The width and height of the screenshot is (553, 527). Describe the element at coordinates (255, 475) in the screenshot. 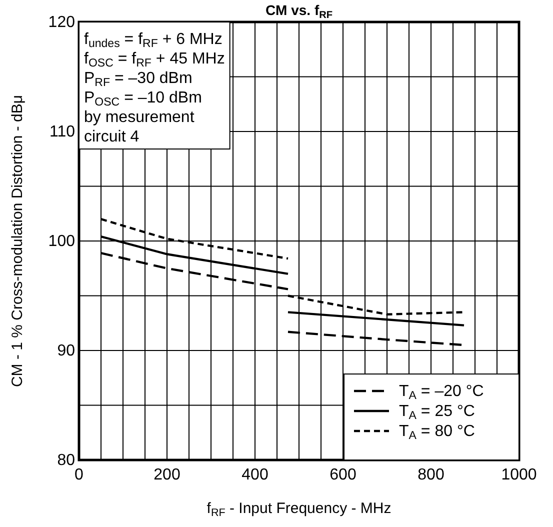

I see `x-tick-label: 400` at that location.